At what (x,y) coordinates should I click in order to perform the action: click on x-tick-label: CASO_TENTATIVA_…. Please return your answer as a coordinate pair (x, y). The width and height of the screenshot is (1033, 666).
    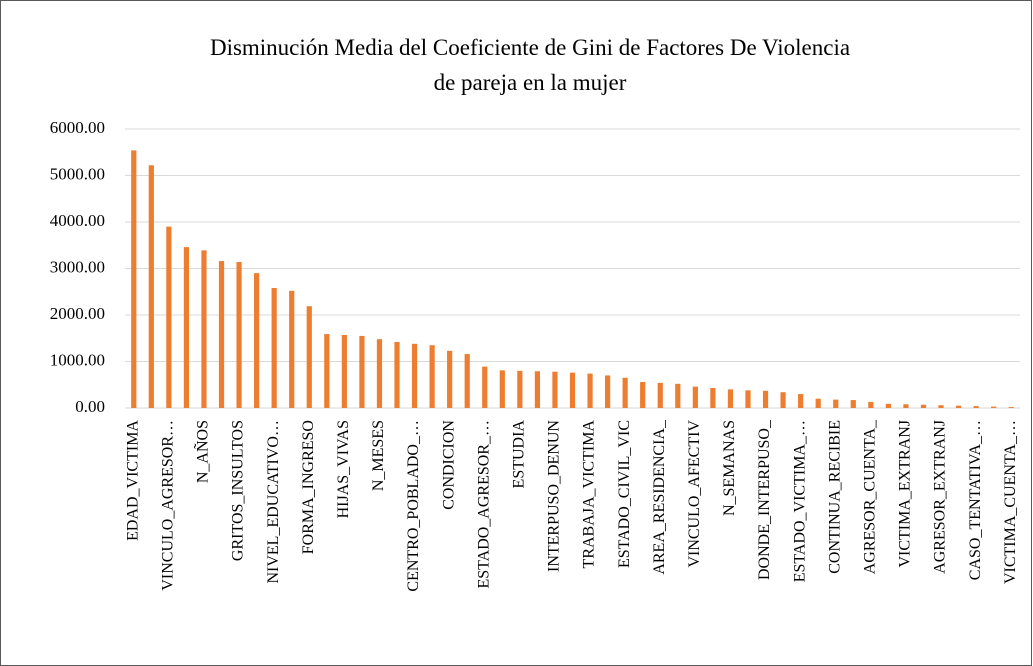
    Looking at the image, I should click on (975, 500).